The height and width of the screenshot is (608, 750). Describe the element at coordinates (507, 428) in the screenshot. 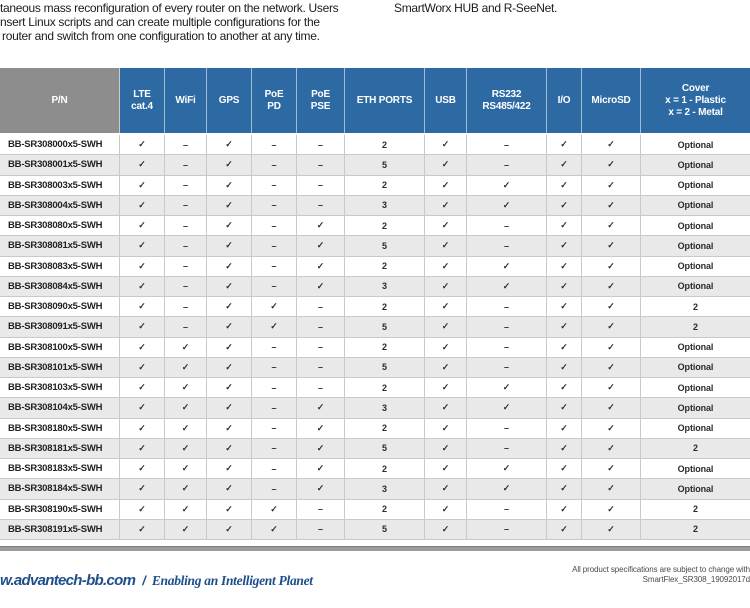

I see `cell-rs232: –` at that location.